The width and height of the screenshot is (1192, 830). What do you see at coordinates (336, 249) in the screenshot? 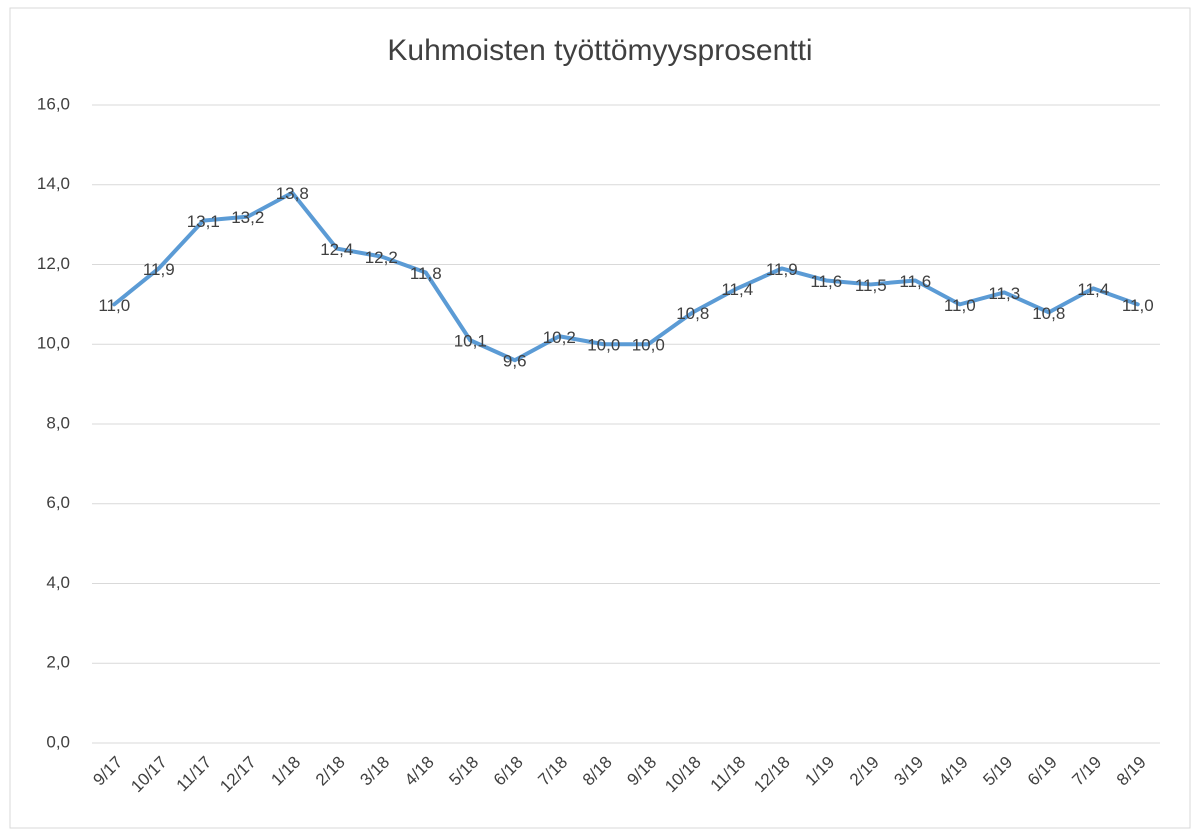
I see `data-label: 12,4` at bounding box center [336, 249].